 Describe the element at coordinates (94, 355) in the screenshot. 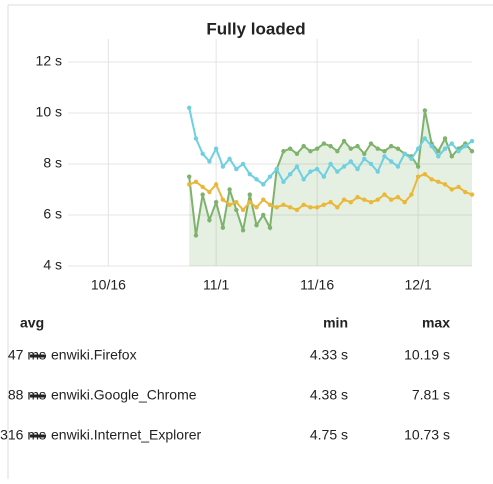

I see `legend-name: enwiki.Firefox` at that location.